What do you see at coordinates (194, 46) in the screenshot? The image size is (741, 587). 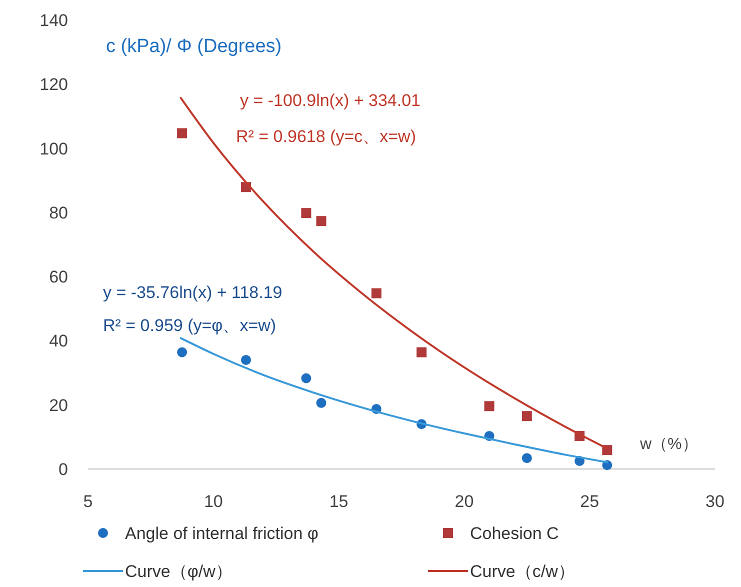 I see `y-axis-title: c (kPa)/ Φ (Degrees)` at bounding box center [194, 46].